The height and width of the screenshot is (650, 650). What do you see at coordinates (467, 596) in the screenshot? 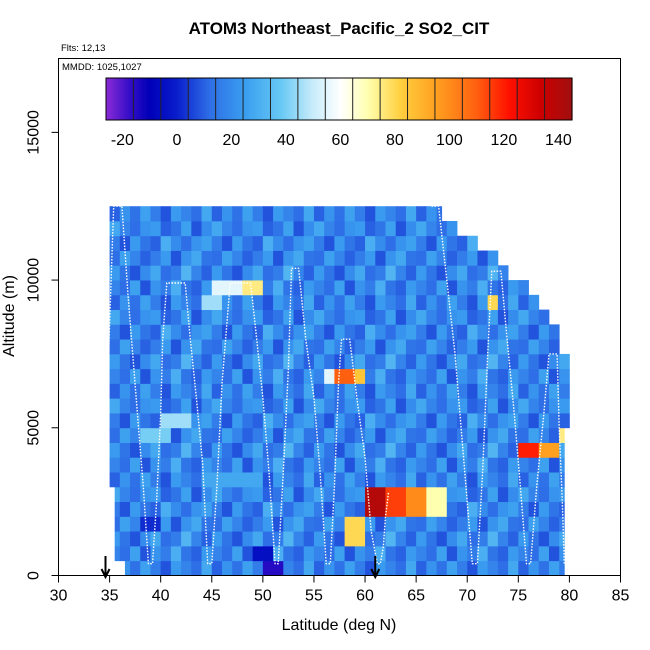
I see `x-tick-label: 70` at bounding box center [467, 596].